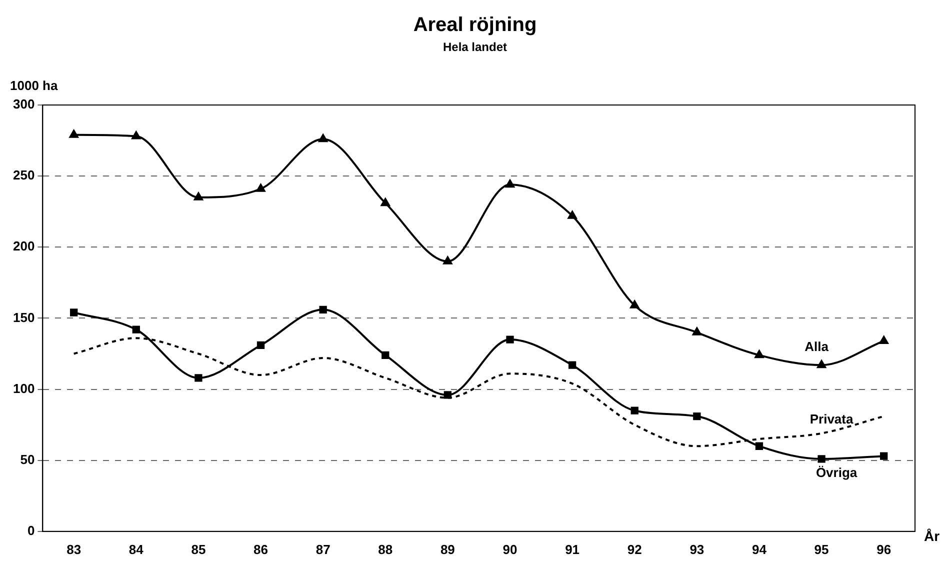 The width and height of the screenshot is (950, 571). Describe the element at coordinates (136, 549) in the screenshot. I see `x-tick-label: 84` at that location.